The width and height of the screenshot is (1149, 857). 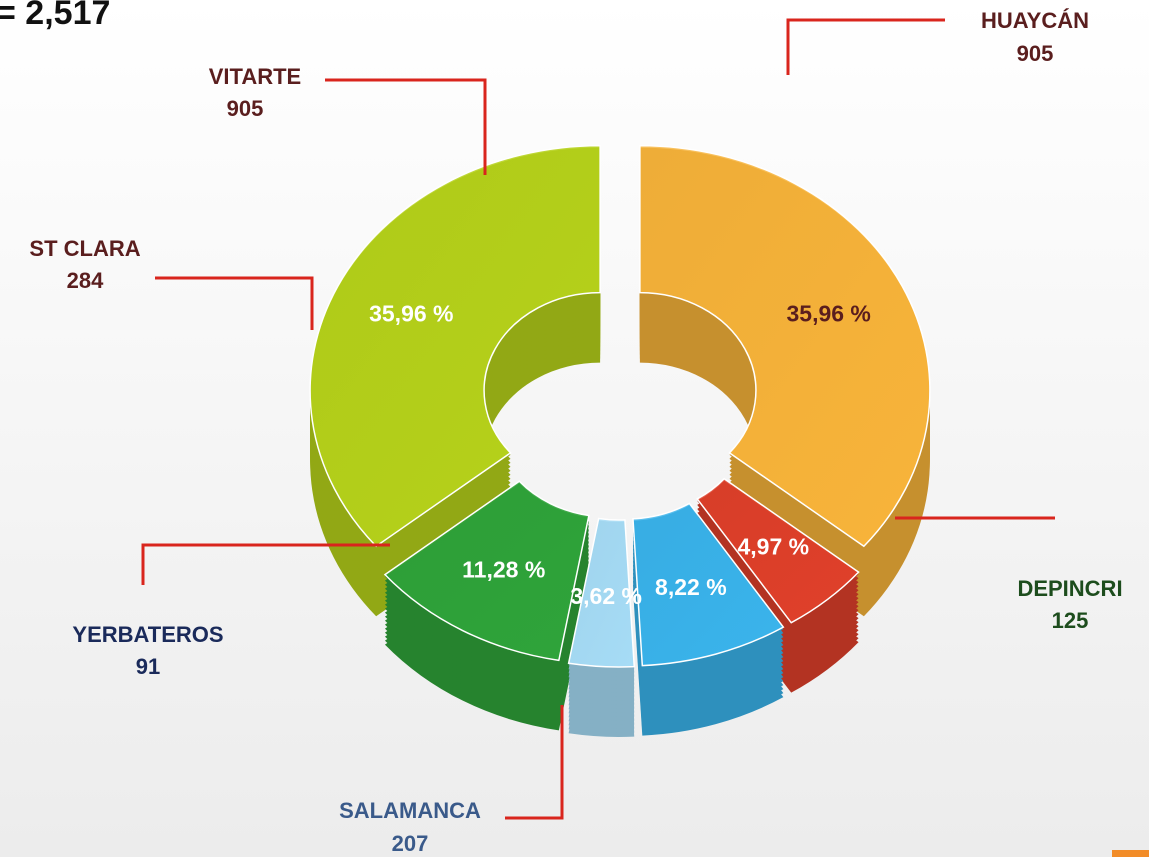 What do you see at coordinates (255, 76) in the screenshot?
I see `category-label: VITARTE` at bounding box center [255, 76].